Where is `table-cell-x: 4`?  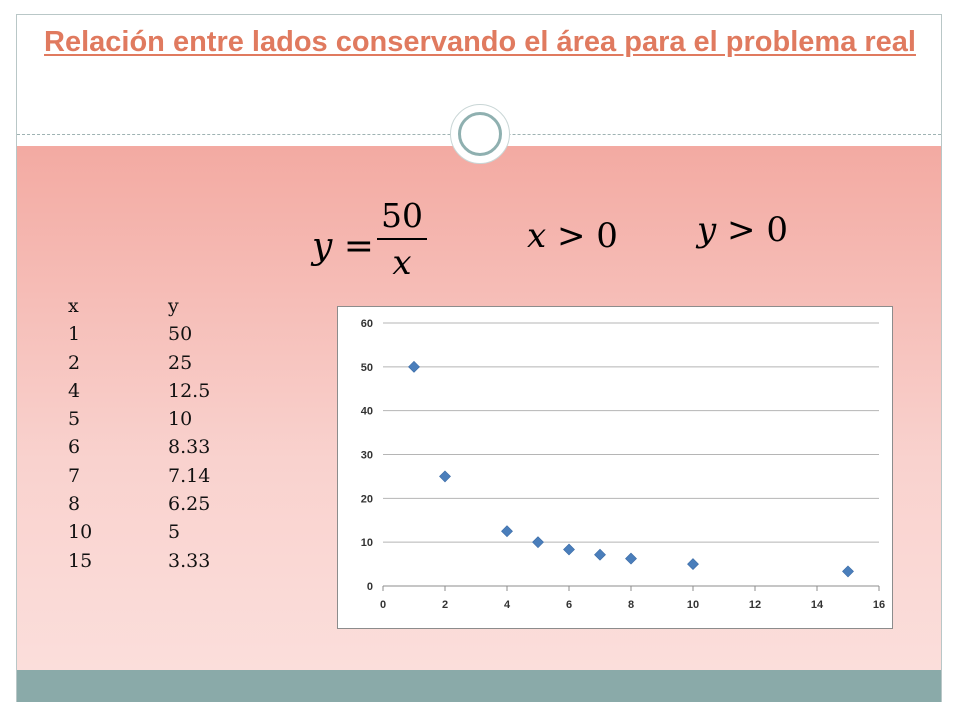 table-cell-x: 4 is located at coordinates (74, 390).